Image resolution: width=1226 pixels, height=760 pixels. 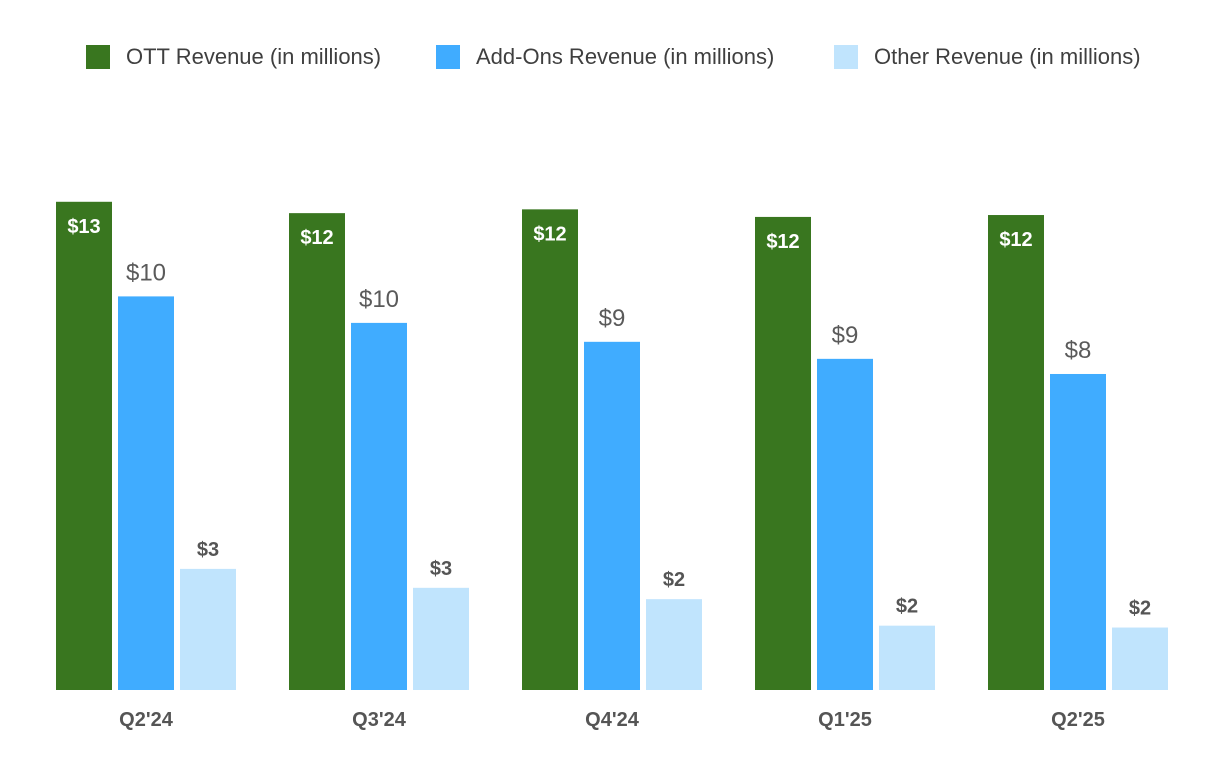 What do you see at coordinates (379, 720) in the screenshot?
I see `x-tick-label-1: Q3'24` at bounding box center [379, 720].